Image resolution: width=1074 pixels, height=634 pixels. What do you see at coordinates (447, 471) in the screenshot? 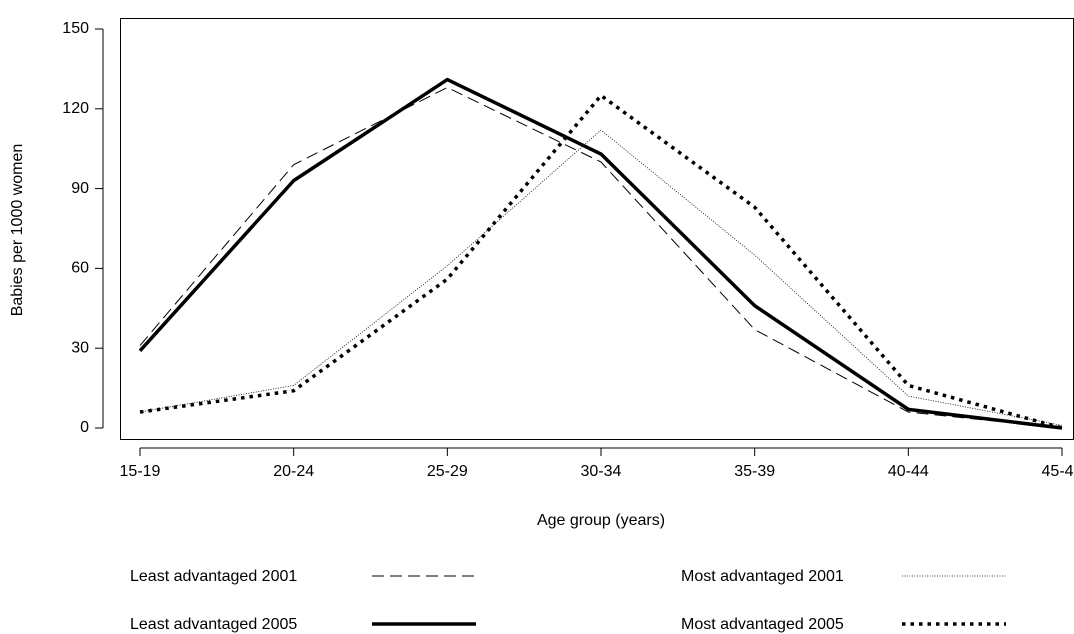
I see `x-tick-label: 25-29` at bounding box center [447, 471].